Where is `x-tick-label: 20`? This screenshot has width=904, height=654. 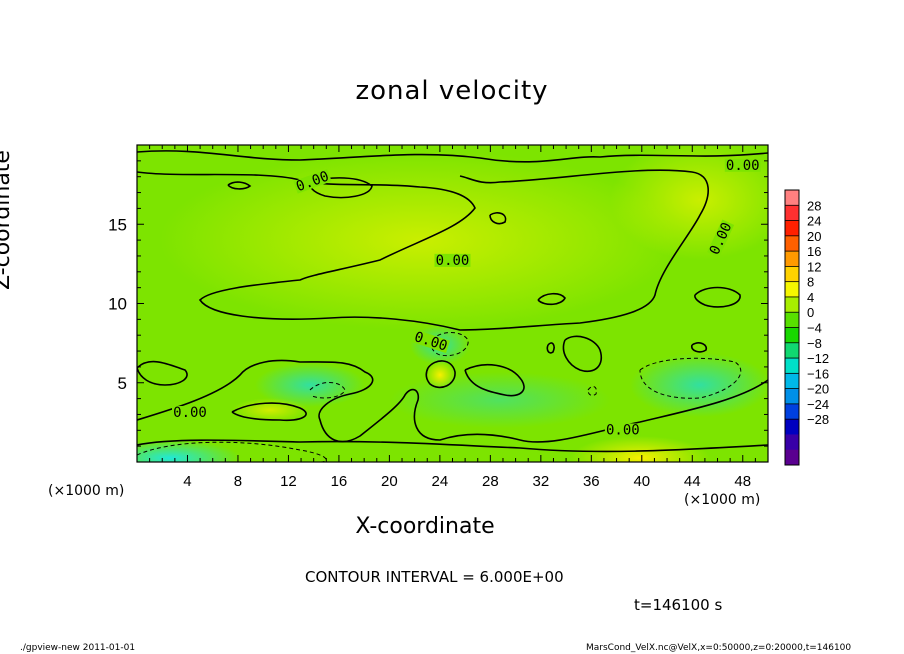 x-tick-label: 20 is located at coordinates (389, 481).